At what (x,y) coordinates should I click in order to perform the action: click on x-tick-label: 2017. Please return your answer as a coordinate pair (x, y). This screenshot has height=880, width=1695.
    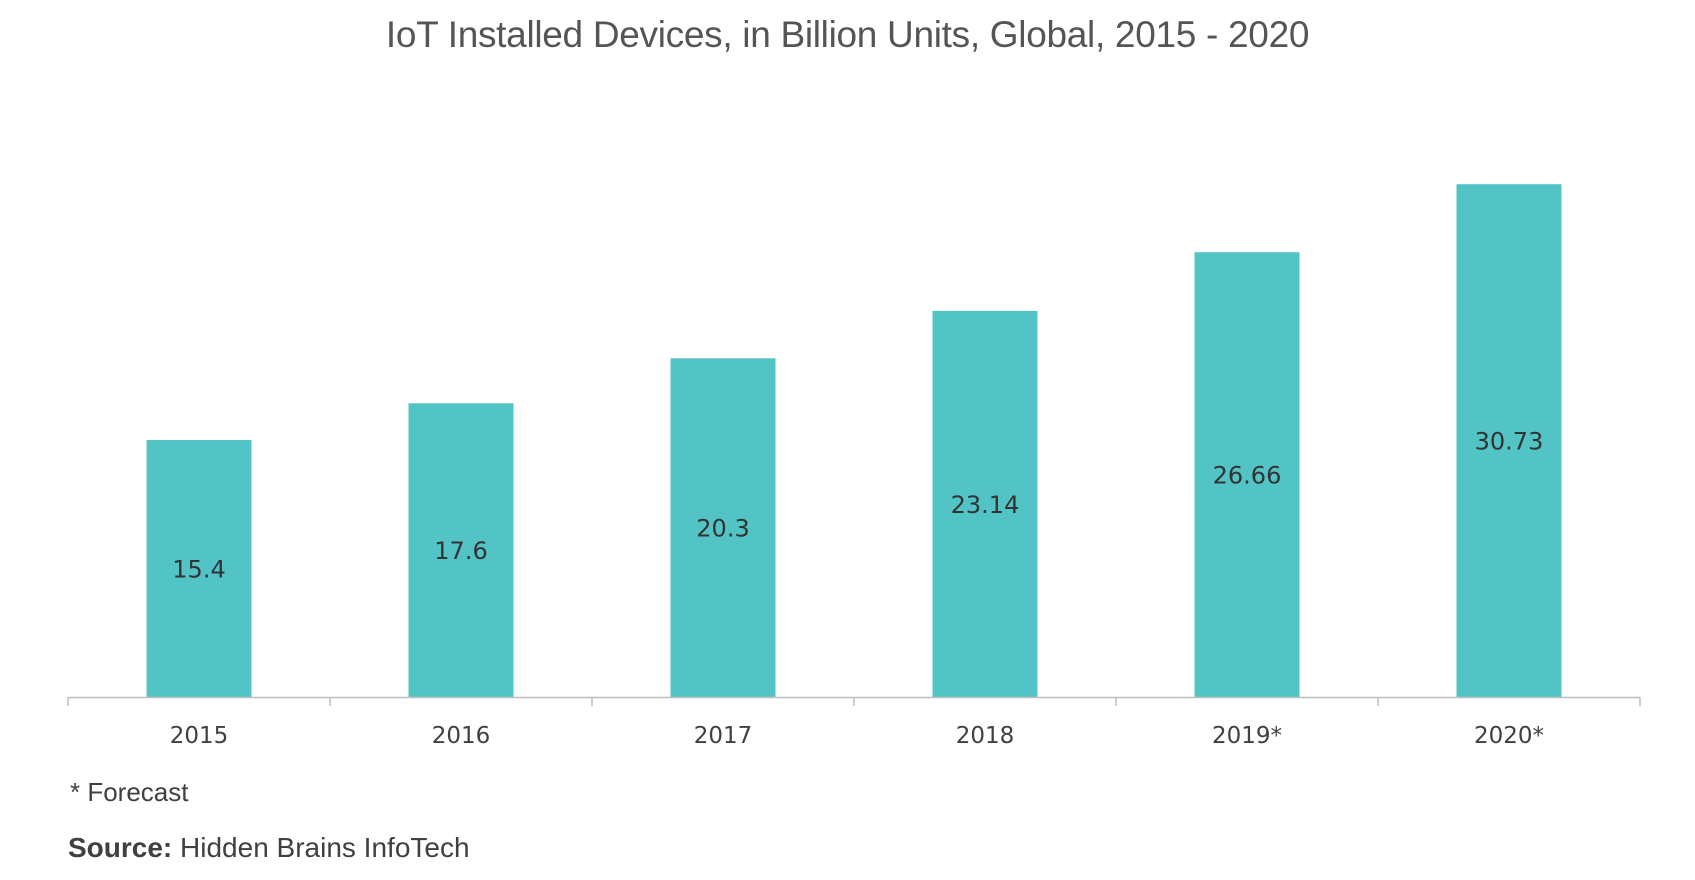
    Looking at the image, I should click on (723, 736).